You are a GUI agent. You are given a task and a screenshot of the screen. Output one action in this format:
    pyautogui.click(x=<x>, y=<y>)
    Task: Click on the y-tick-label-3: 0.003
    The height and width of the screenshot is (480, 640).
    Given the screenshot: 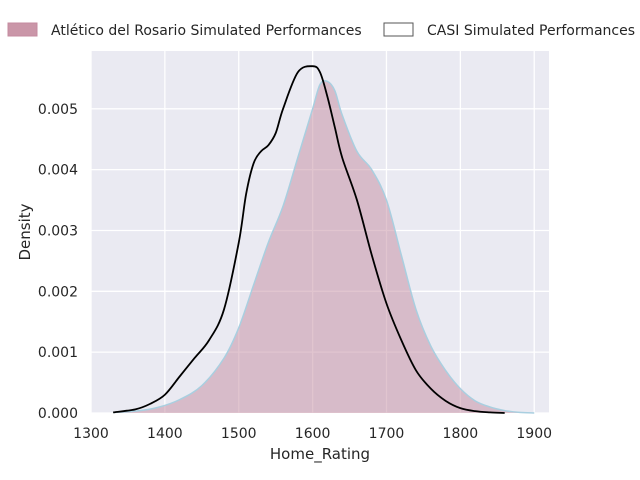 What is the action you would take?
    pyautogui.click(x=58, y=231)
    